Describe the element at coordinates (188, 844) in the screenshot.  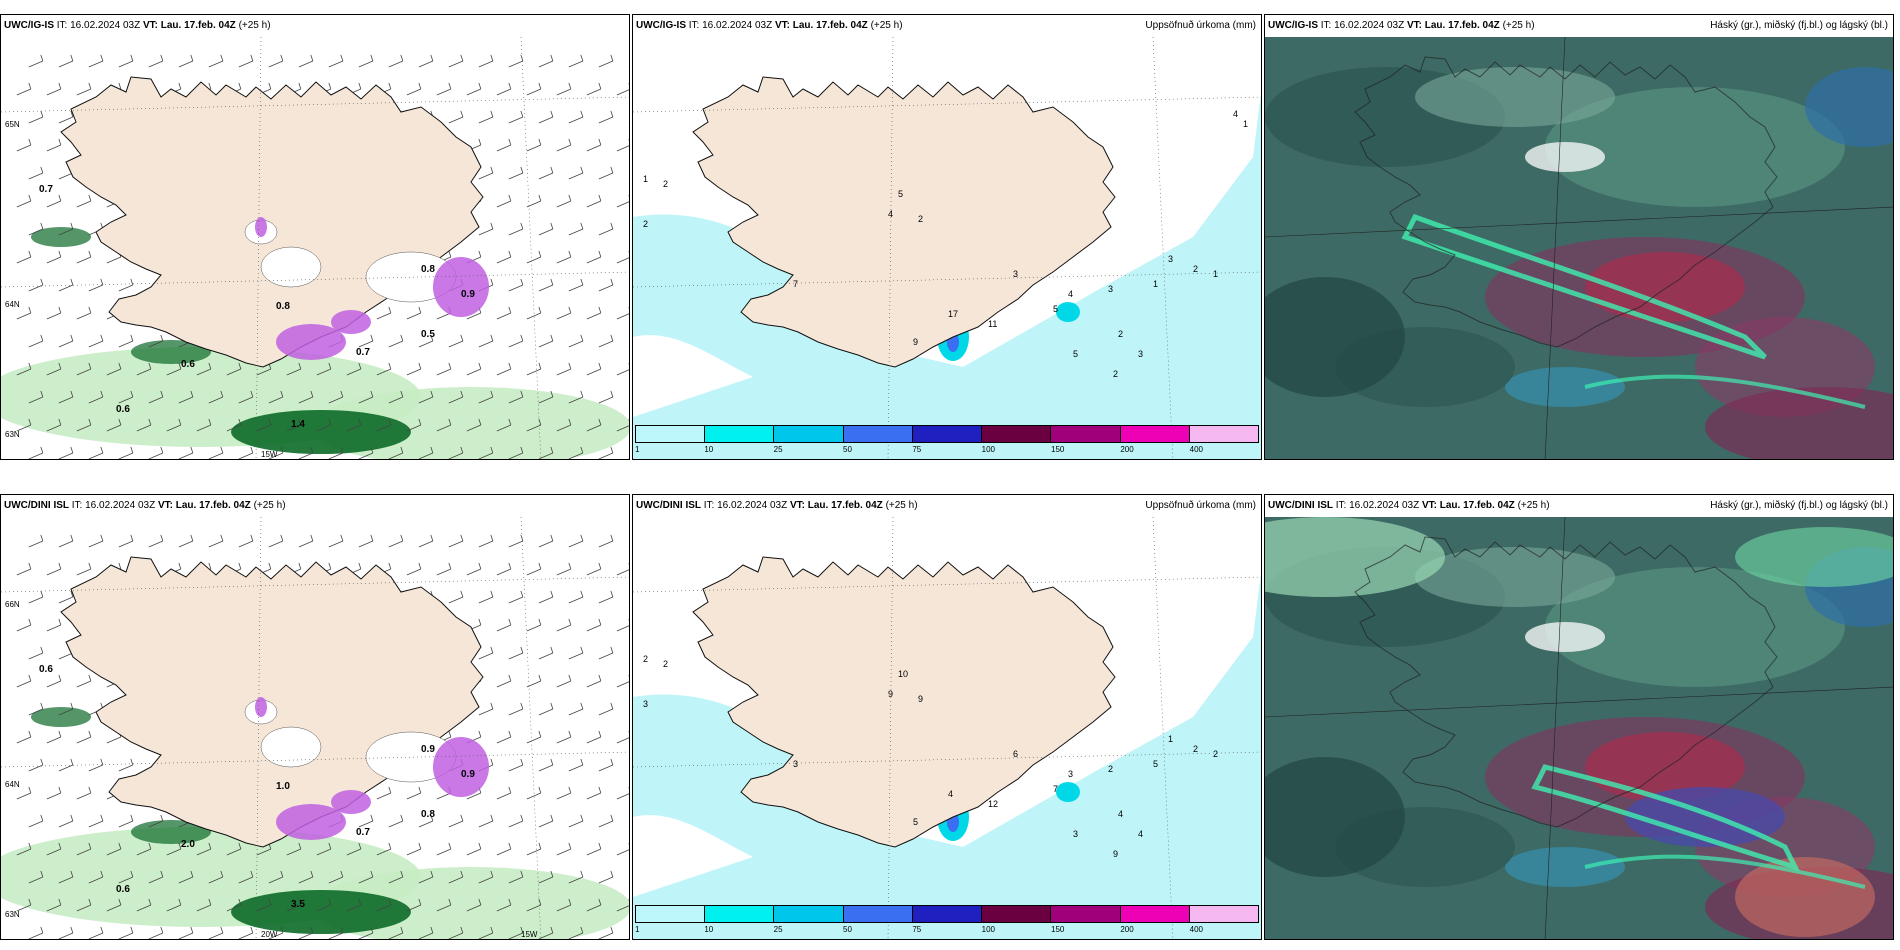
I see `contour-value-label: 2.0` at that location.